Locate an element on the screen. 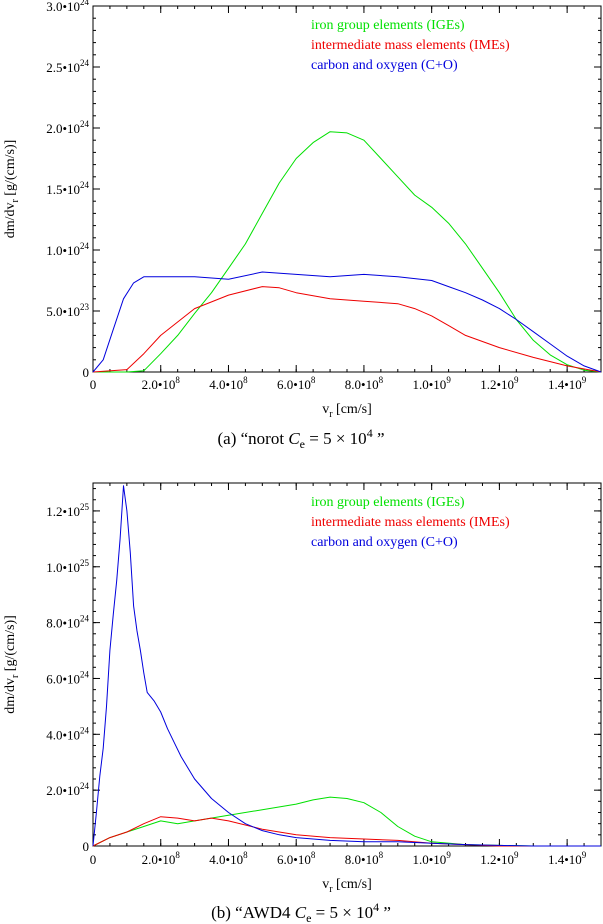 Image resolution: width=603 pixels, height=924 pixels. panel-b-y-tick-label: 1.2•1025 is located at coordinates (67, 510).